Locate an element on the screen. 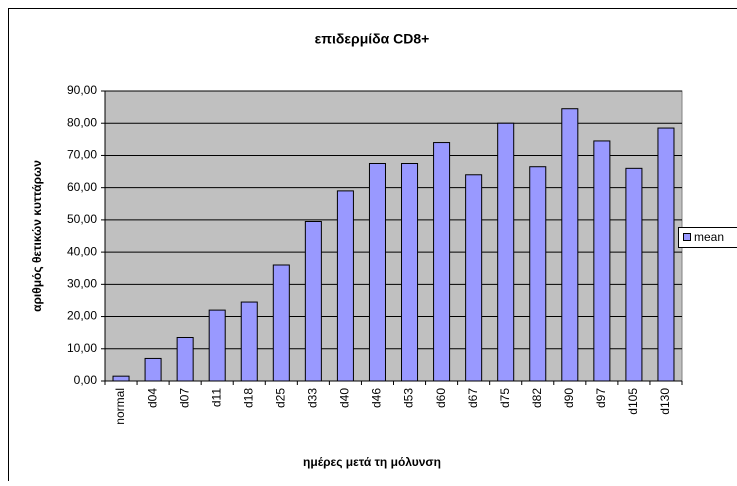 This screenshot has height=486, width=737. y-tick-label: 20,00 is located at coordinates (82, 316).